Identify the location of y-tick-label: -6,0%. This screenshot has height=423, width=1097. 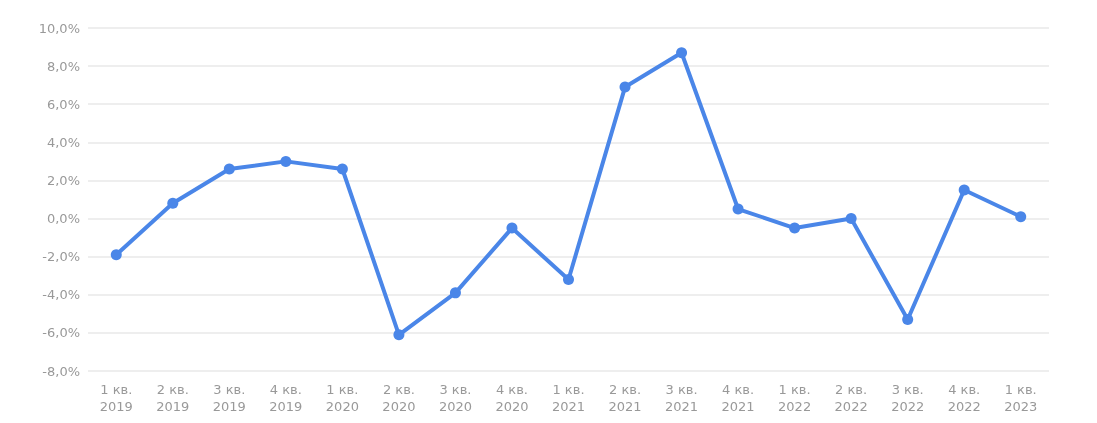
(61, 333).